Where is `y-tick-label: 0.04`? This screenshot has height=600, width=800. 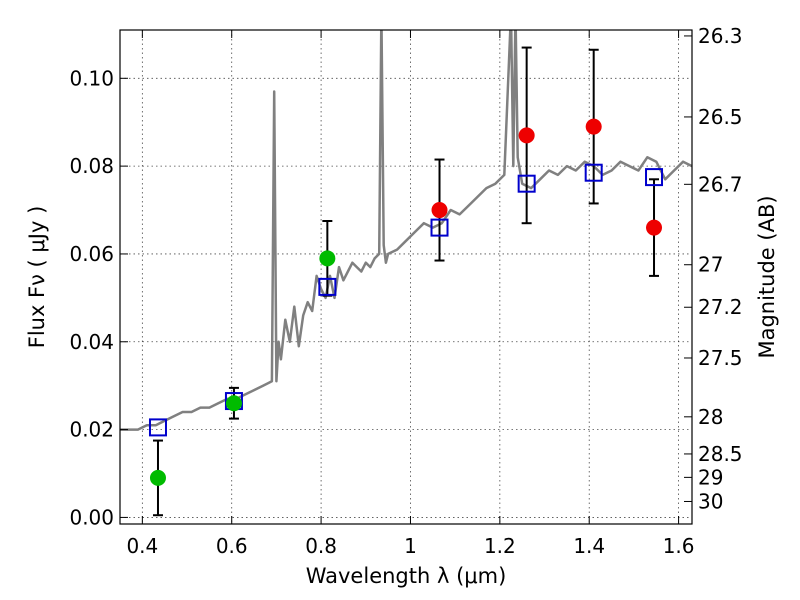 y-tick-label: 0.04 is located at coordinates (91, 342).